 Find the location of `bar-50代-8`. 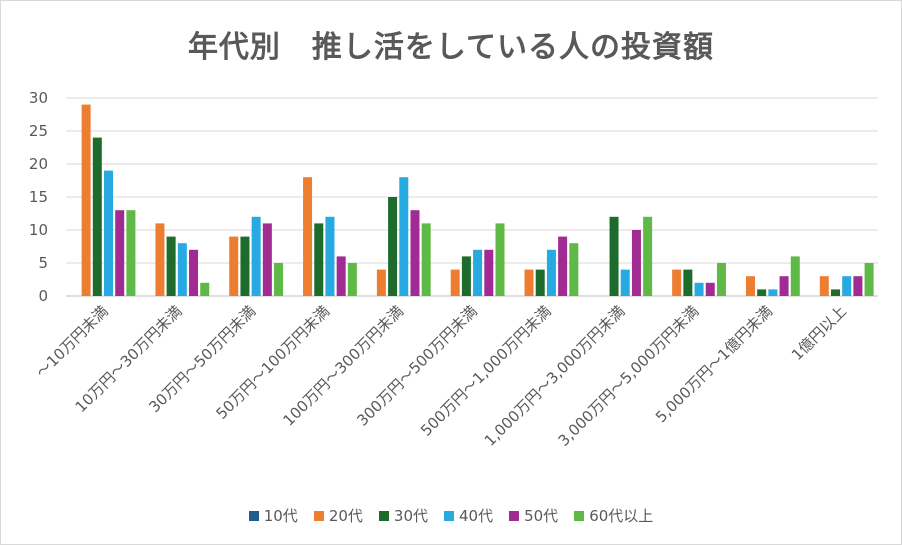

bar-50代-8 is located at coordinates (710, 289).